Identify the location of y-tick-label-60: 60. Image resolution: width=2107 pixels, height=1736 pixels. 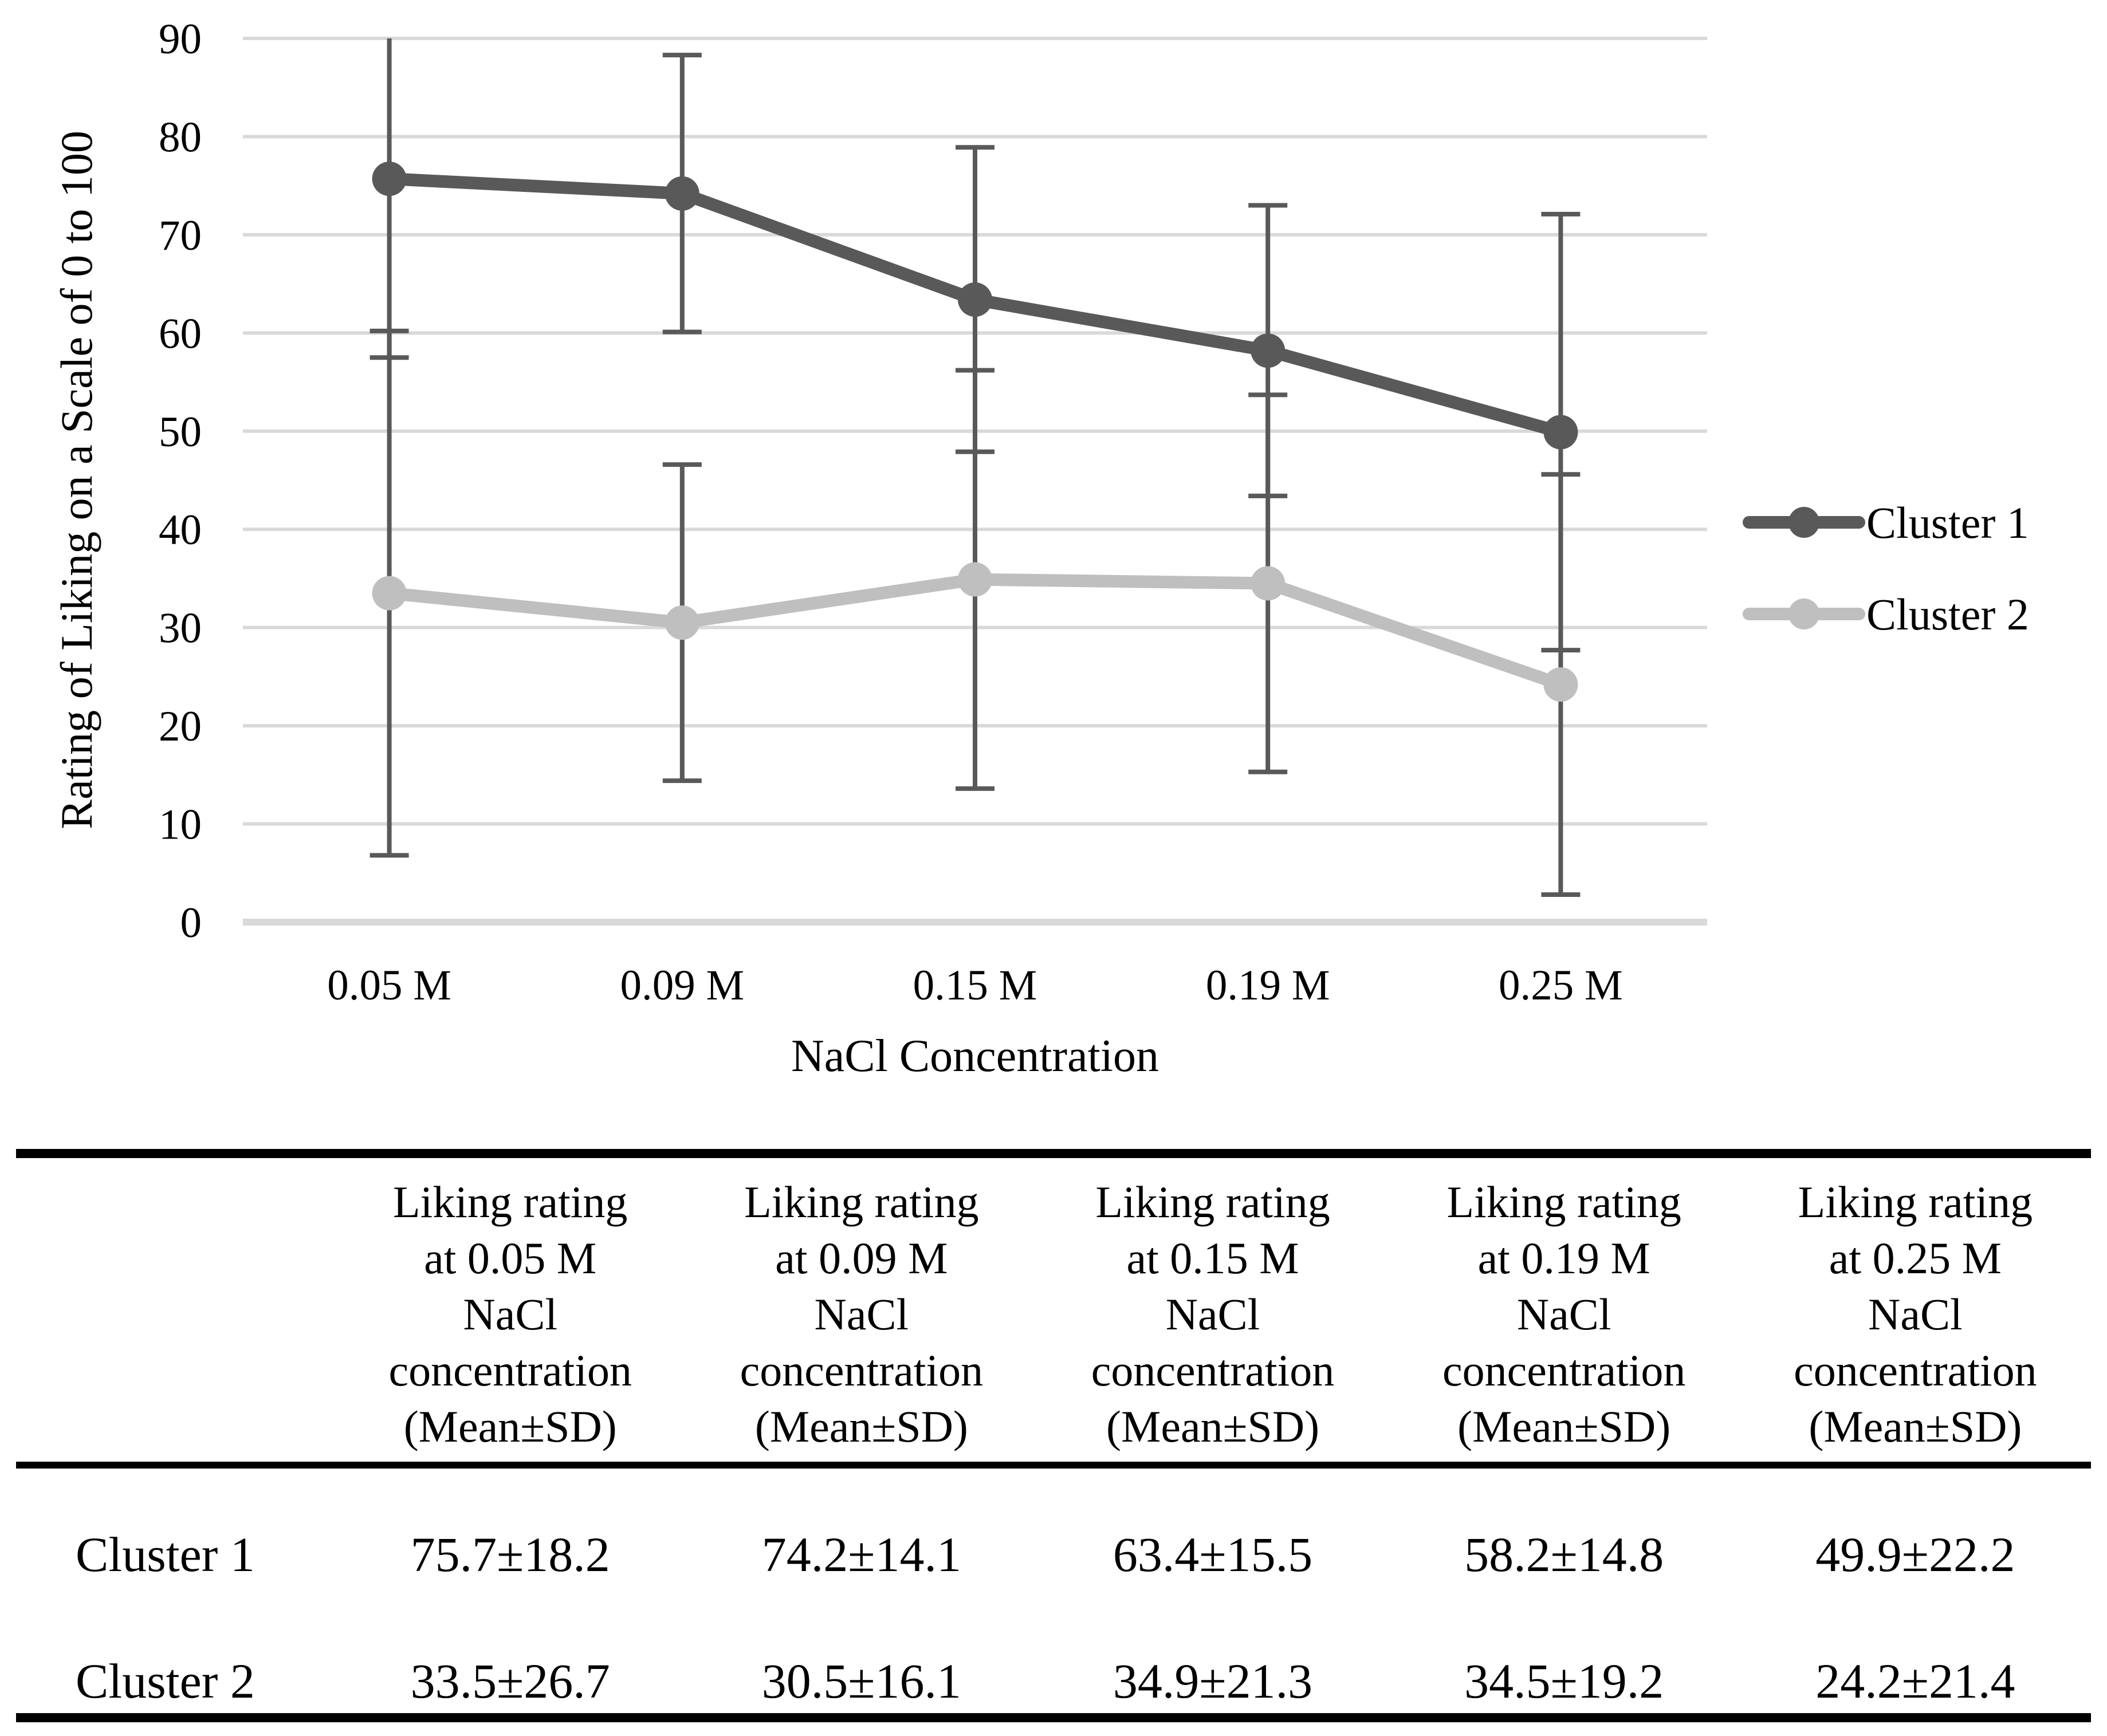
(181, 333).